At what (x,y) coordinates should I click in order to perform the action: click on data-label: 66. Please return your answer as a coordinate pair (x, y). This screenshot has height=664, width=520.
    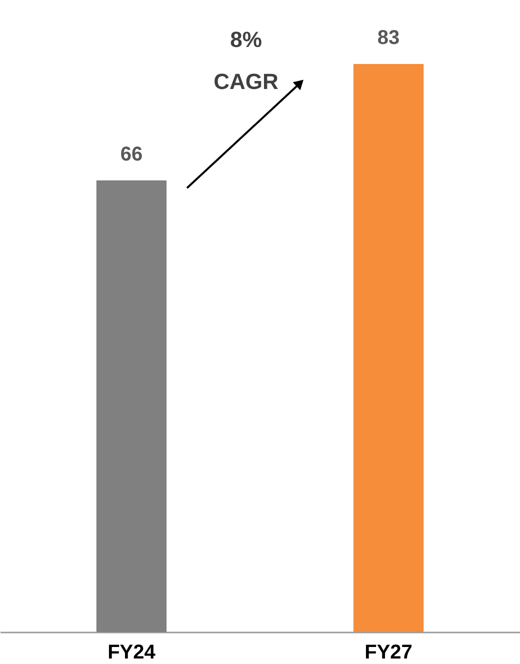
    Looking at the image, I should click on (131, 154).